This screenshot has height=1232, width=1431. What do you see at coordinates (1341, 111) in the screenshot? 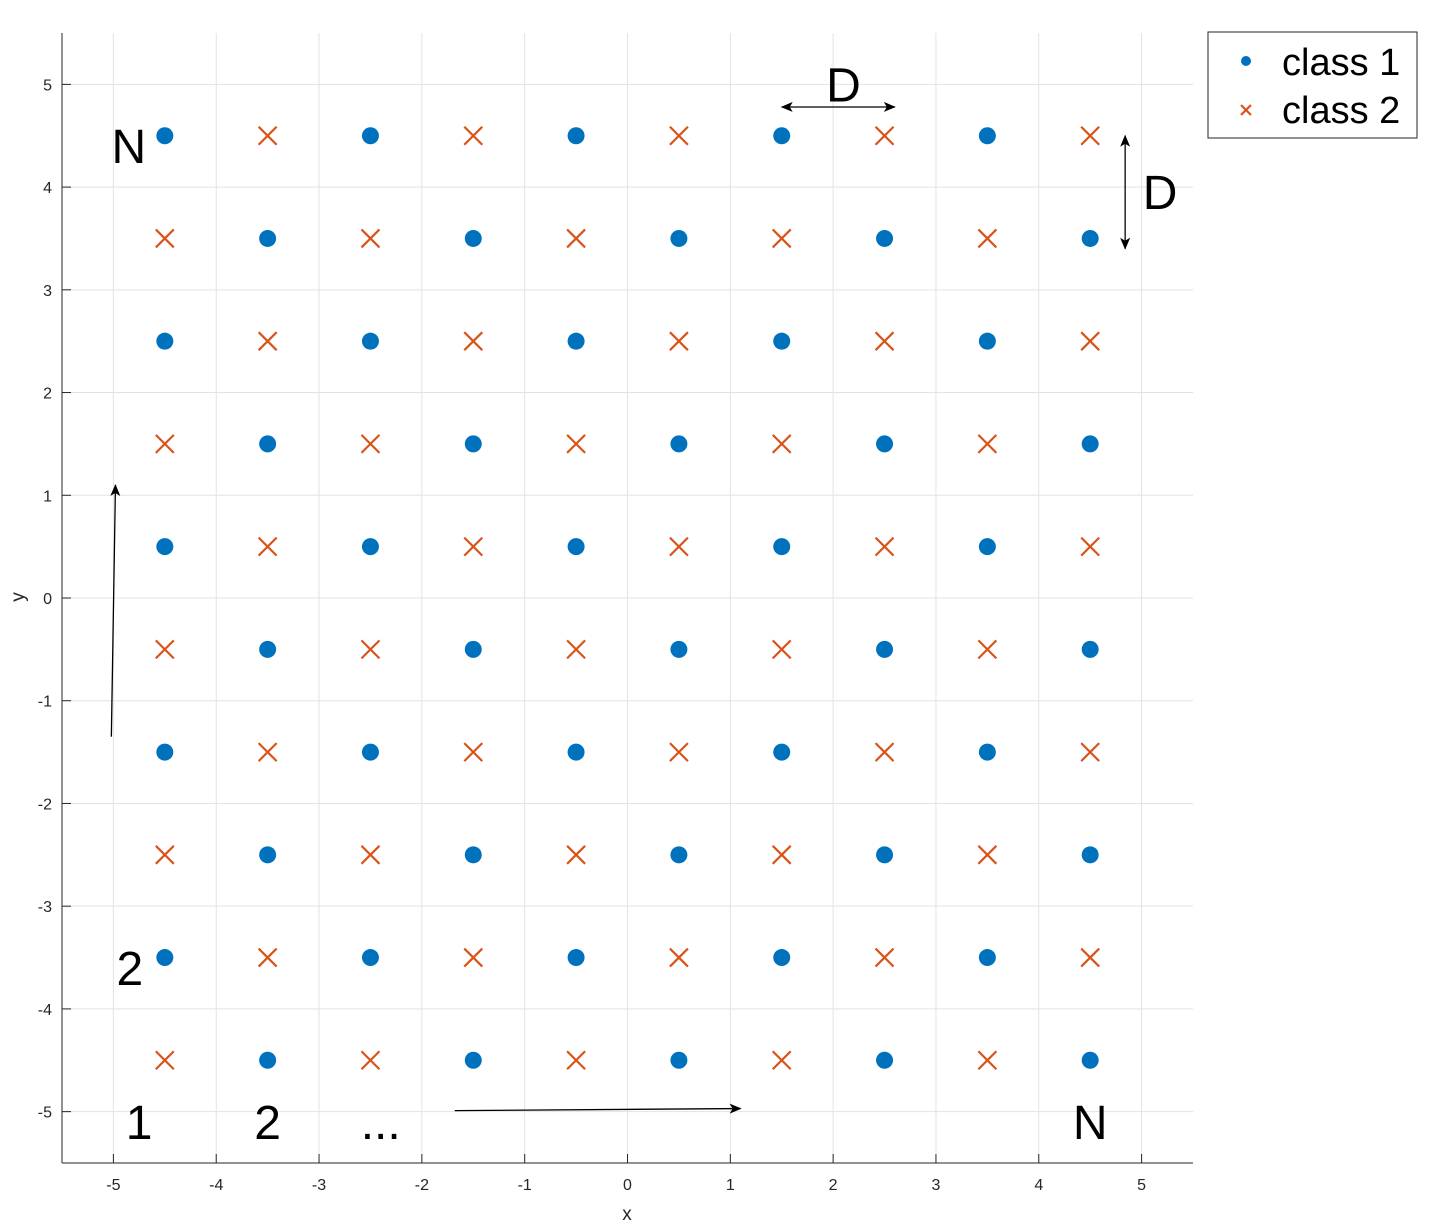
I see `legend-label-class-2: class 2` at bounding box center [1341, 111].